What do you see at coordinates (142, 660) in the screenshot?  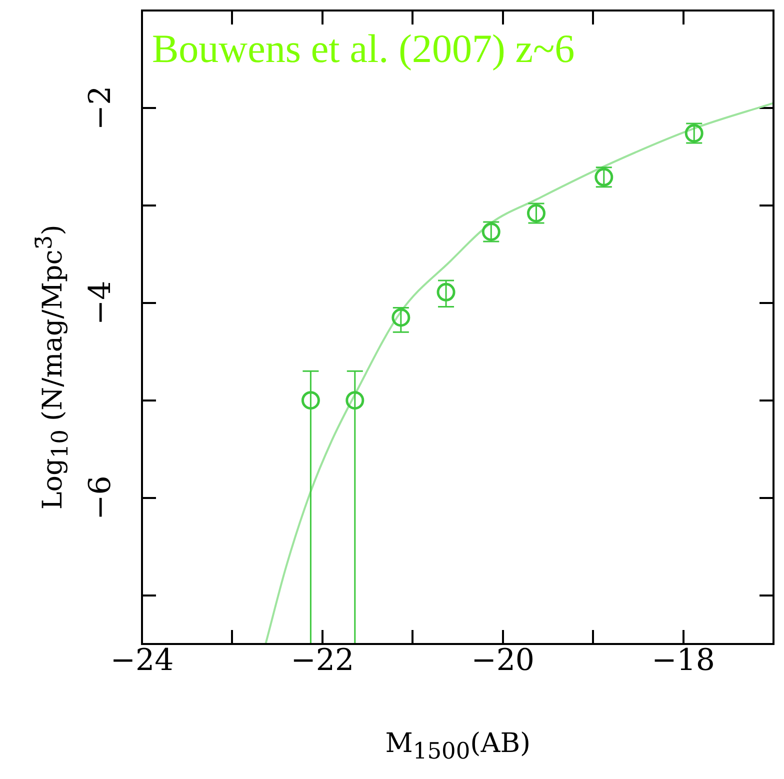 I see `x-tick-label: −24` at bounding box center [142, 660].